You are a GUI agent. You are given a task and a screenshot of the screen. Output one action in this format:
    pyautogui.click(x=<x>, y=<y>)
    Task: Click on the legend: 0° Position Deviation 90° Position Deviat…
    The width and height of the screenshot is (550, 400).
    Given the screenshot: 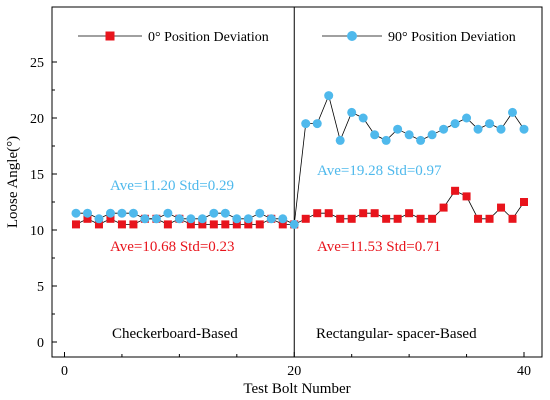 What is the action you would take?
    pyautogui.click(x=297, y=37)
    